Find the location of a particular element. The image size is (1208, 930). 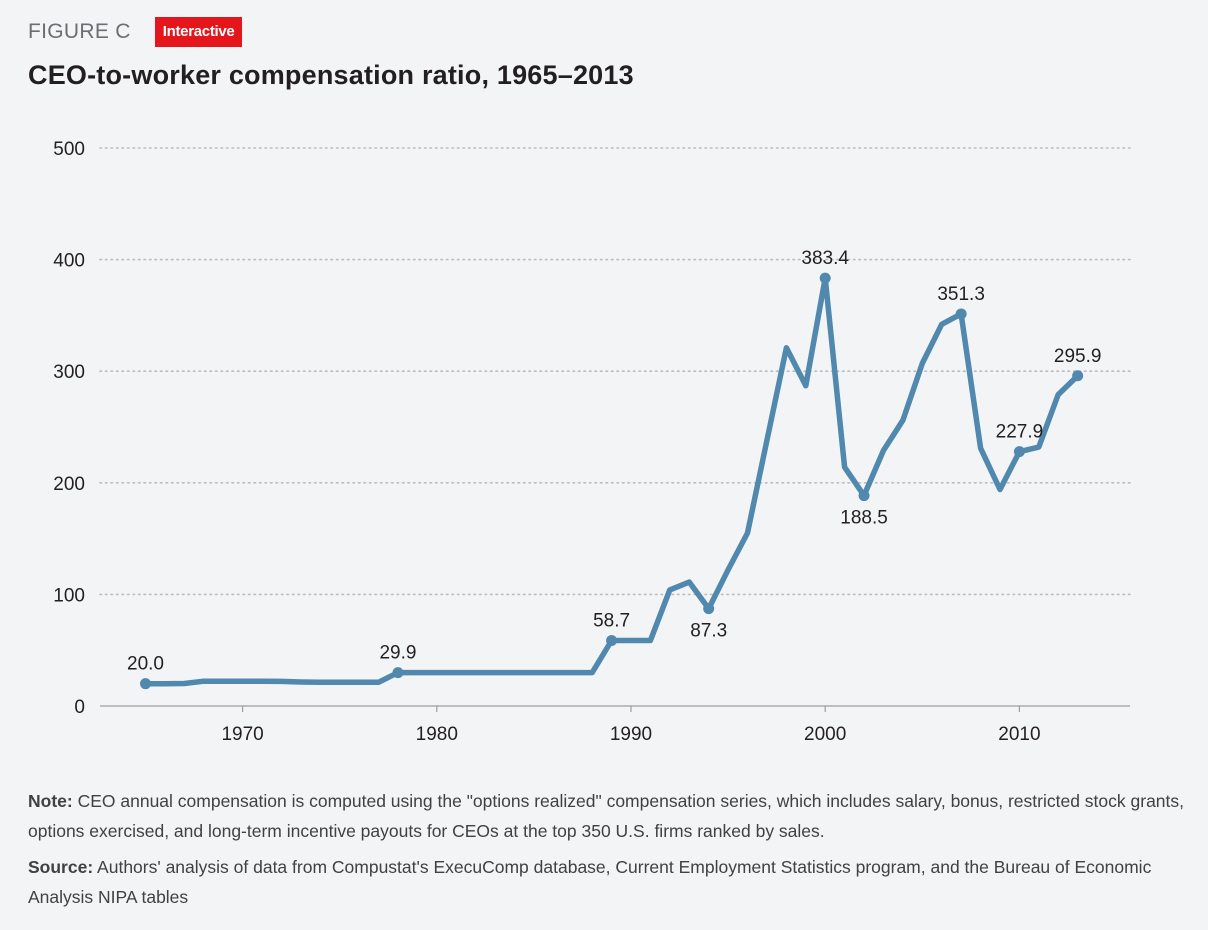

y-tick-label: 300 is located at coordinates (69, 372).